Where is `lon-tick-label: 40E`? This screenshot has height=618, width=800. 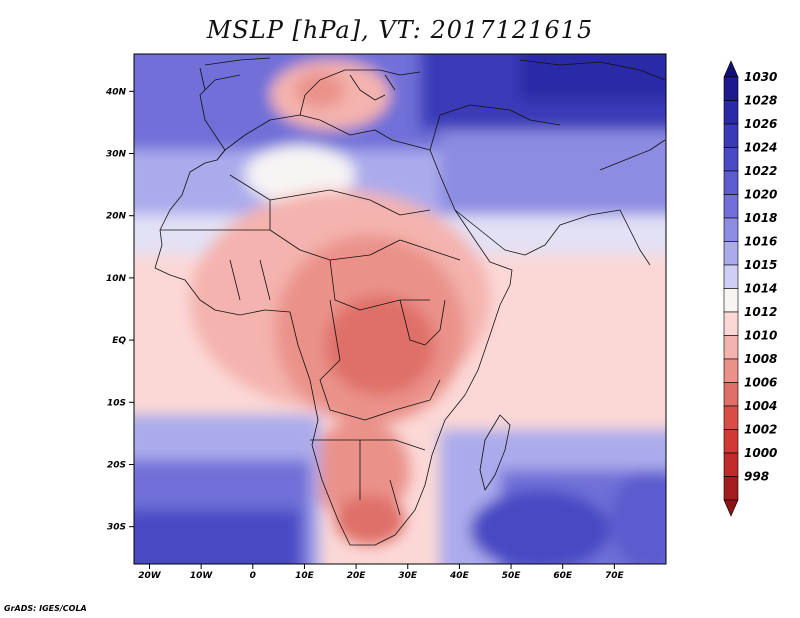
lon-tick-label: 40E is located at coordinates (459, 576).